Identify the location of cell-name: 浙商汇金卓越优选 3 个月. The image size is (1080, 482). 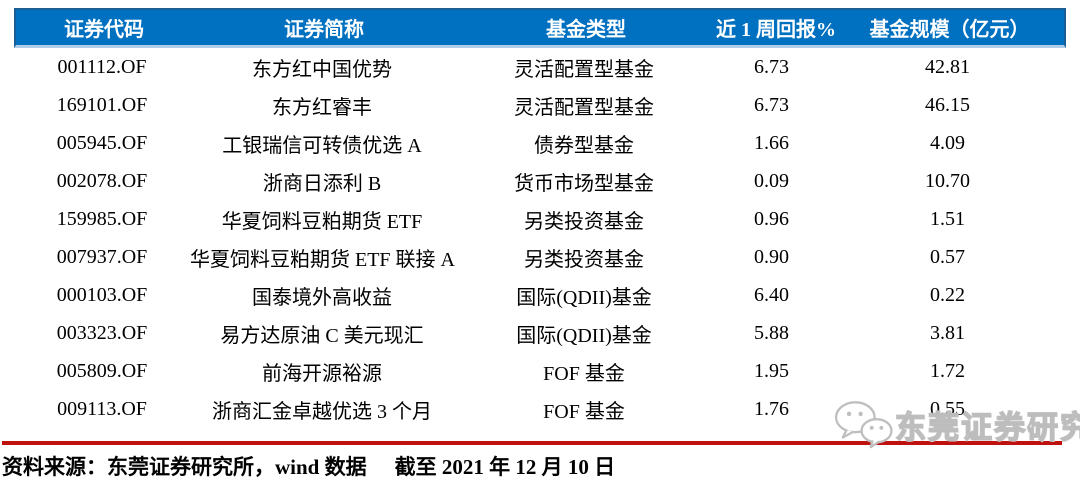
(322, 411).